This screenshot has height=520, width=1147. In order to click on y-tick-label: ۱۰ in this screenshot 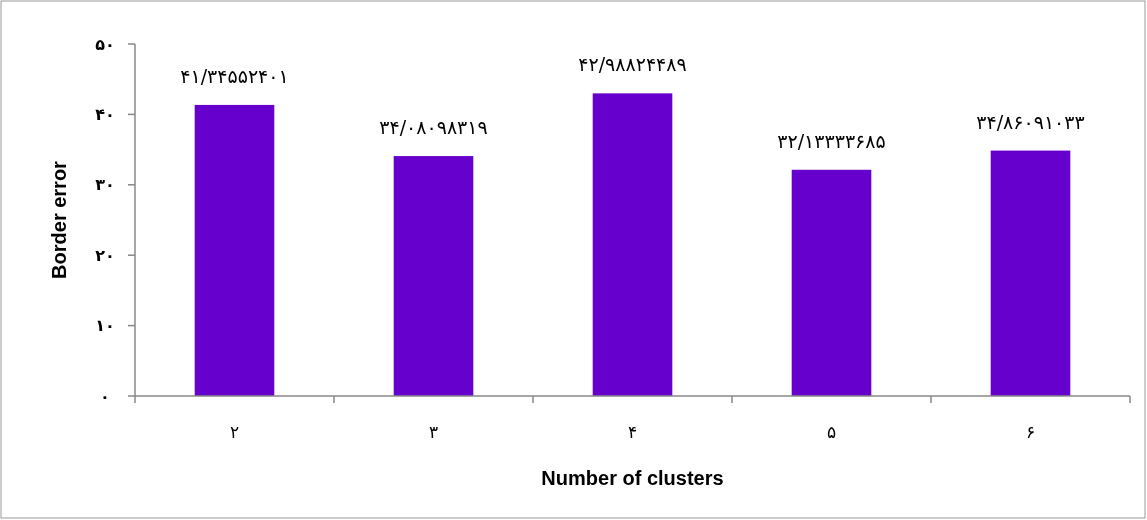, I will do `click(105, 326)`.